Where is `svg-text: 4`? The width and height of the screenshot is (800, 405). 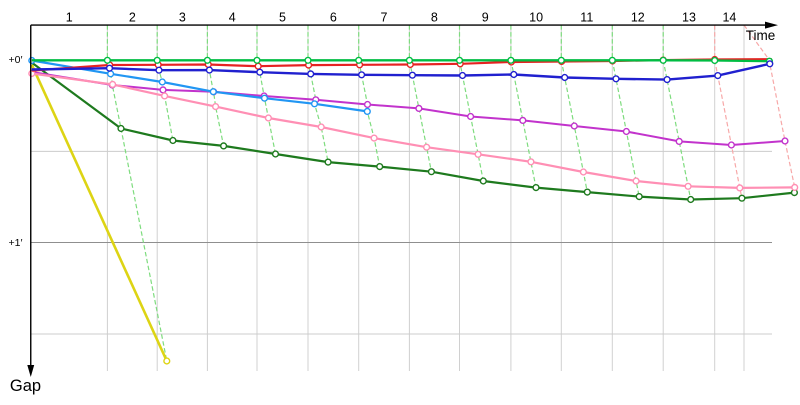 svg-text: 4 is located at coordinates (232, 18).